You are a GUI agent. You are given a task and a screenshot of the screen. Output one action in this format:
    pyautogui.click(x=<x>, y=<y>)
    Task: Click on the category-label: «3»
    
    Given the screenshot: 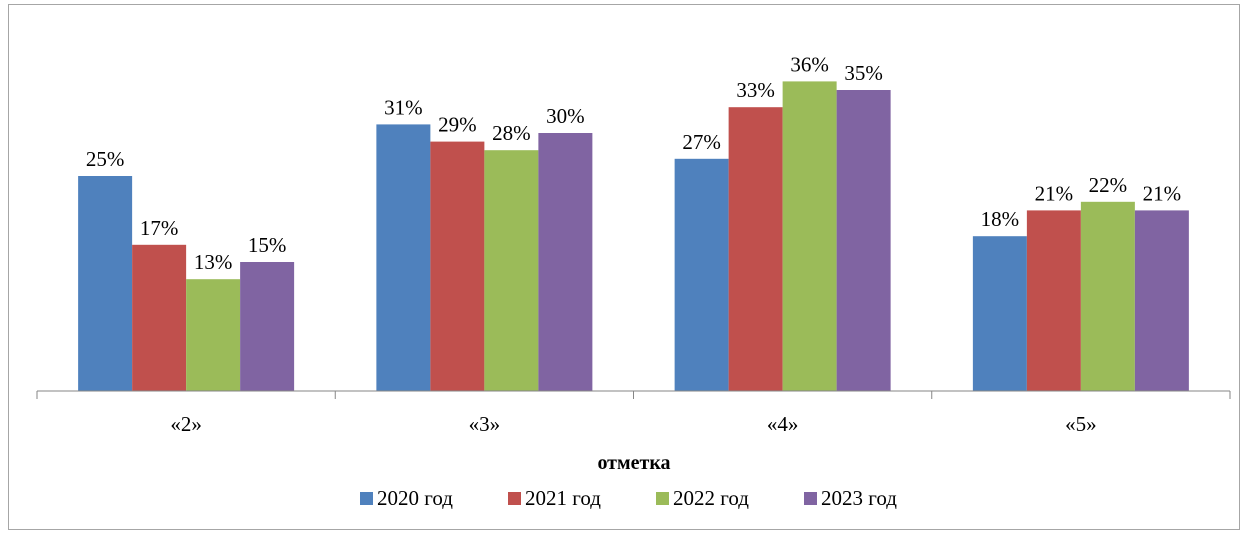 What is the action you would take?
    pyautogui.click(x=485, y=424)
    